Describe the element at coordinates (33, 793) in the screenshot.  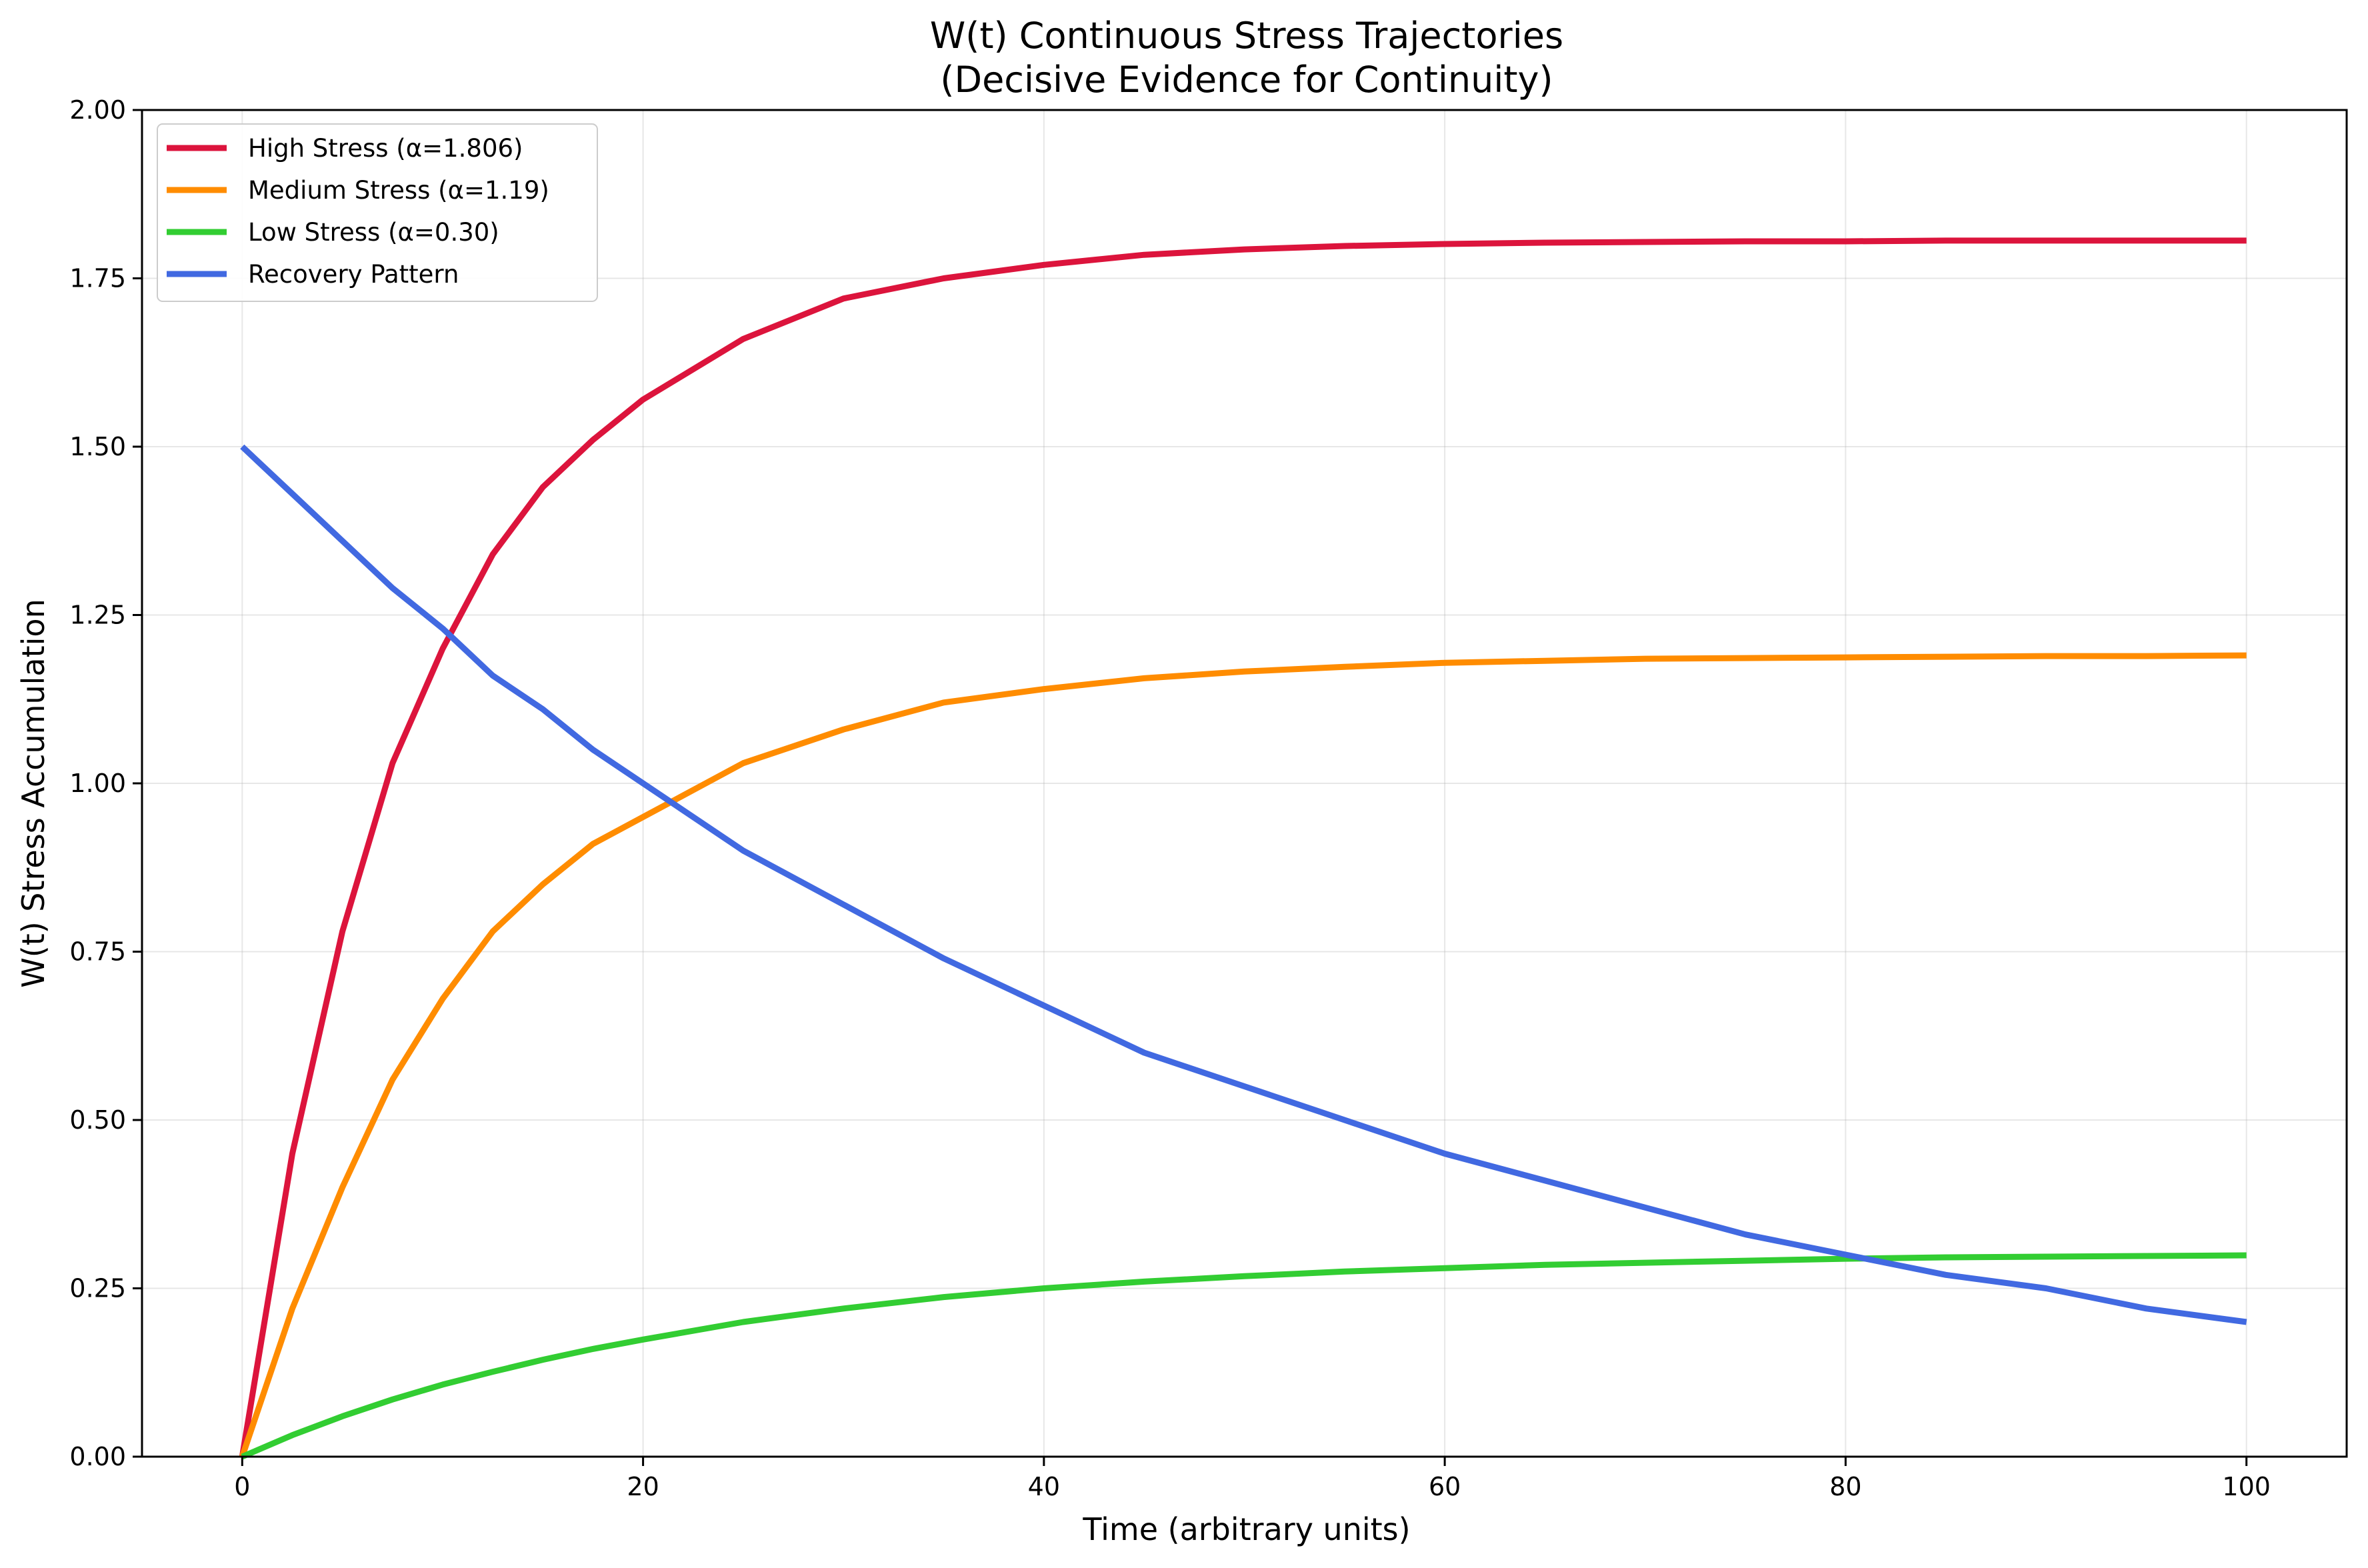
I see `y-axis-label: W(t) Stress Accumulation` at that location.